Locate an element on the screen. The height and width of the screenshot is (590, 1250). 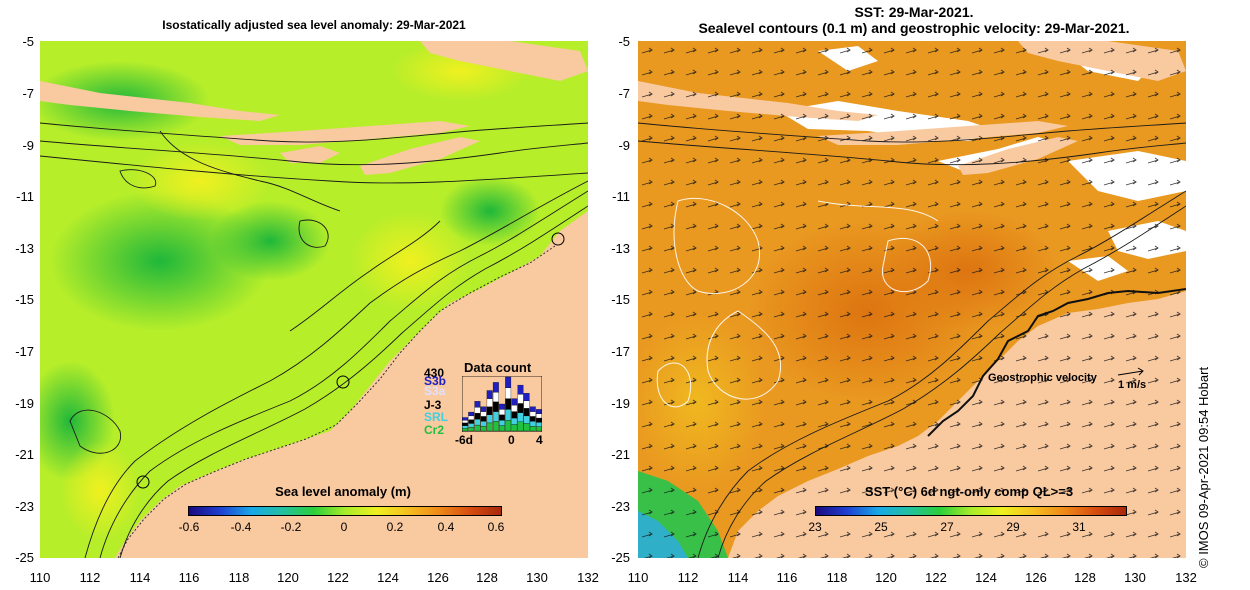
sat-s3b: S3b is located at coordinates (435, 381).